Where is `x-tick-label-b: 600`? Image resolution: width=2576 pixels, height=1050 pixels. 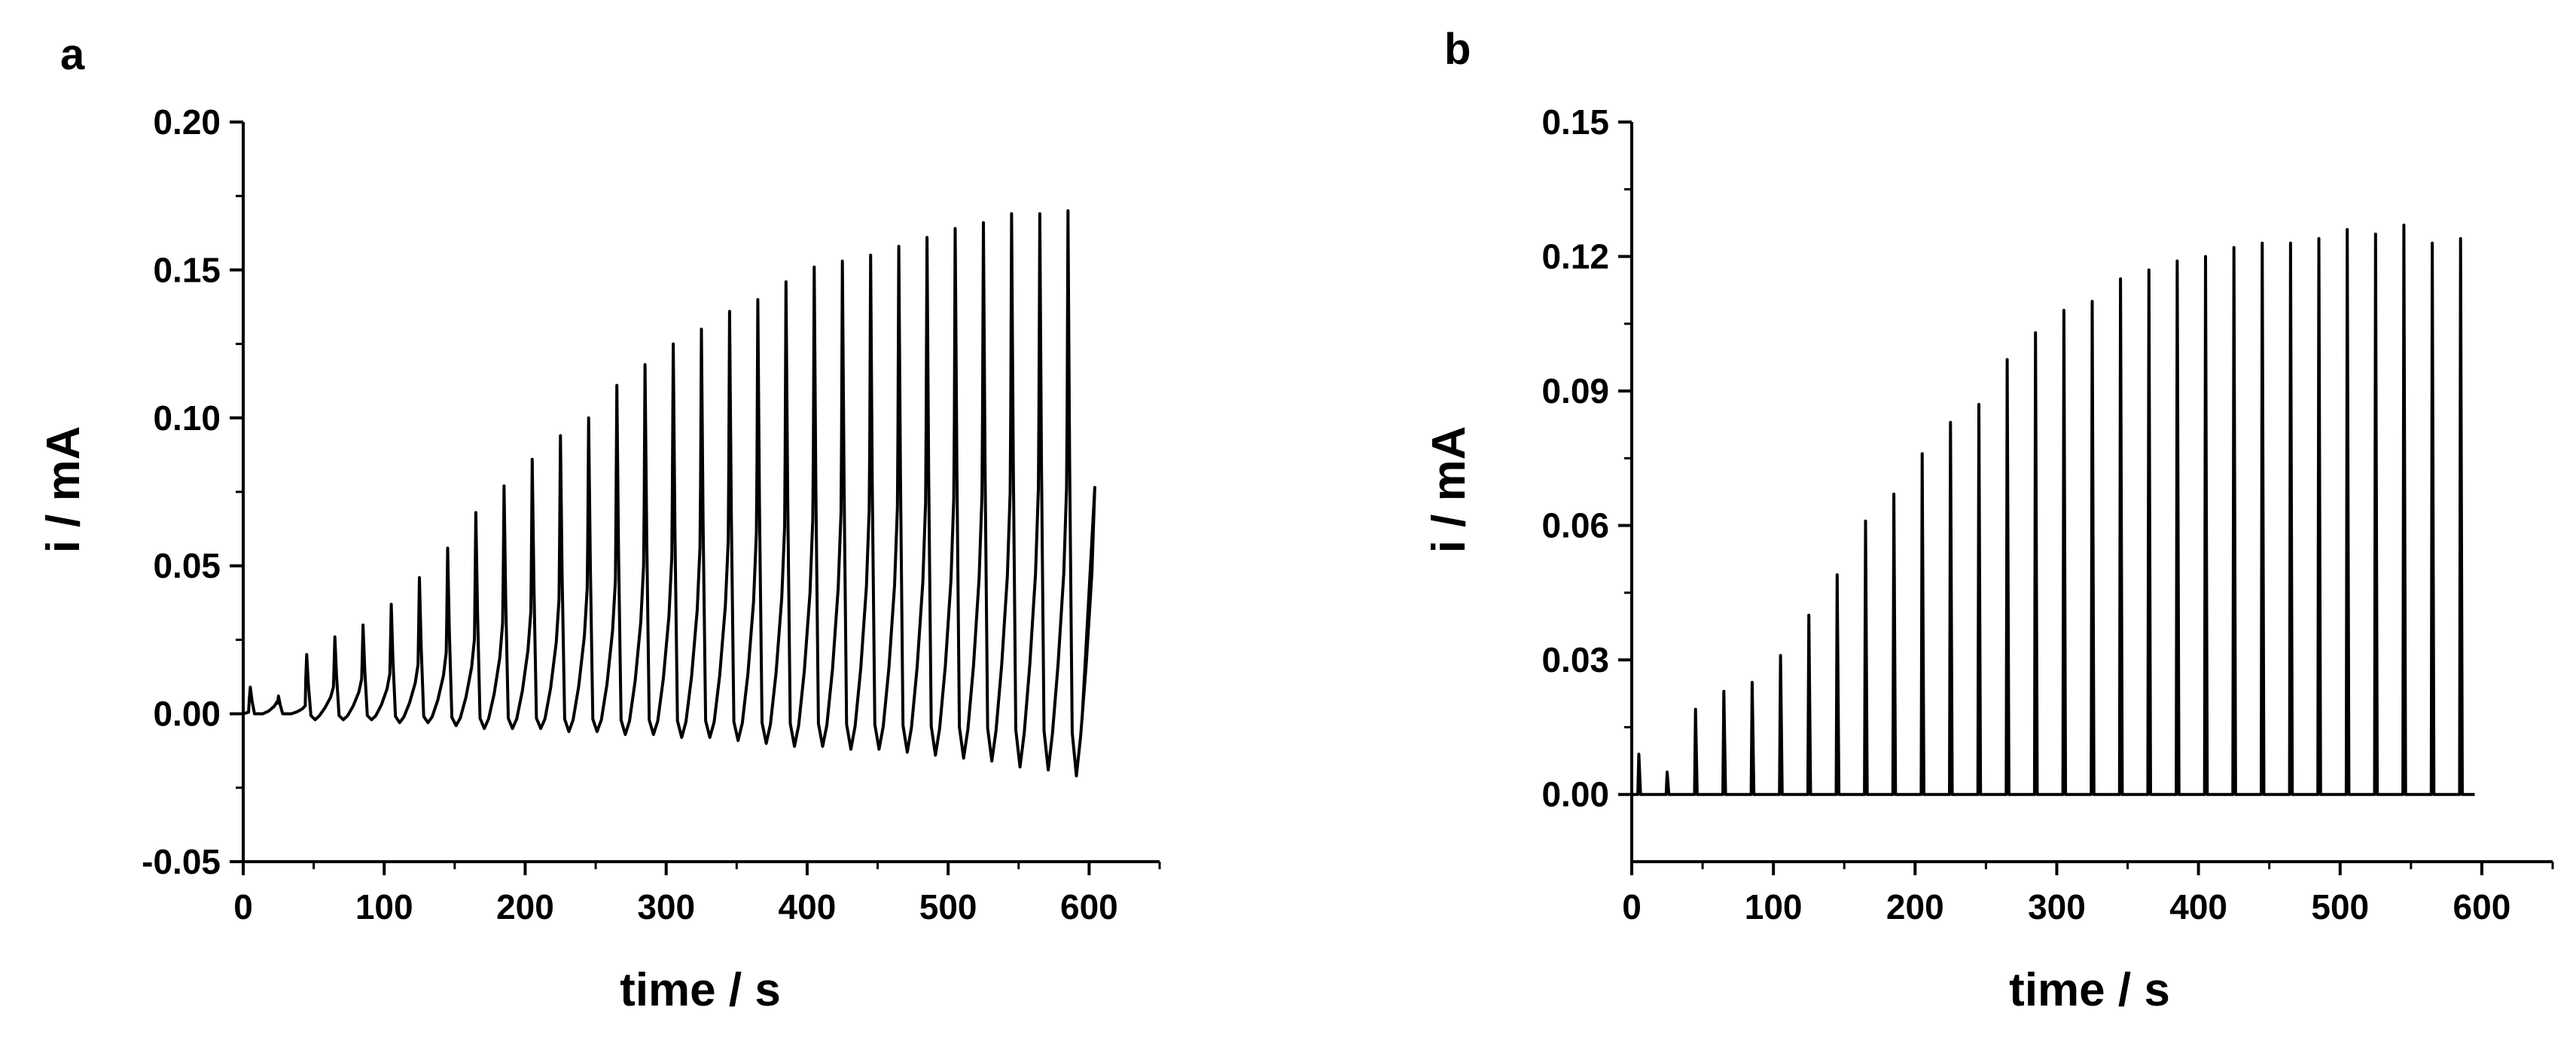 x-tick-label-b: 600 is located at coordinates (2482, 906).